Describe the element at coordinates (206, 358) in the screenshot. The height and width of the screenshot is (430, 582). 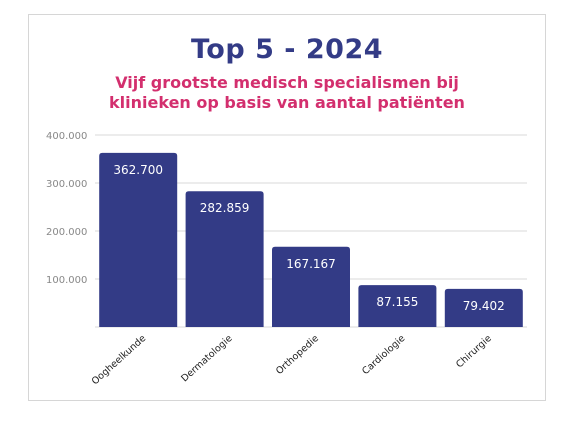
I see `category-label: Dermatologie` at that location.